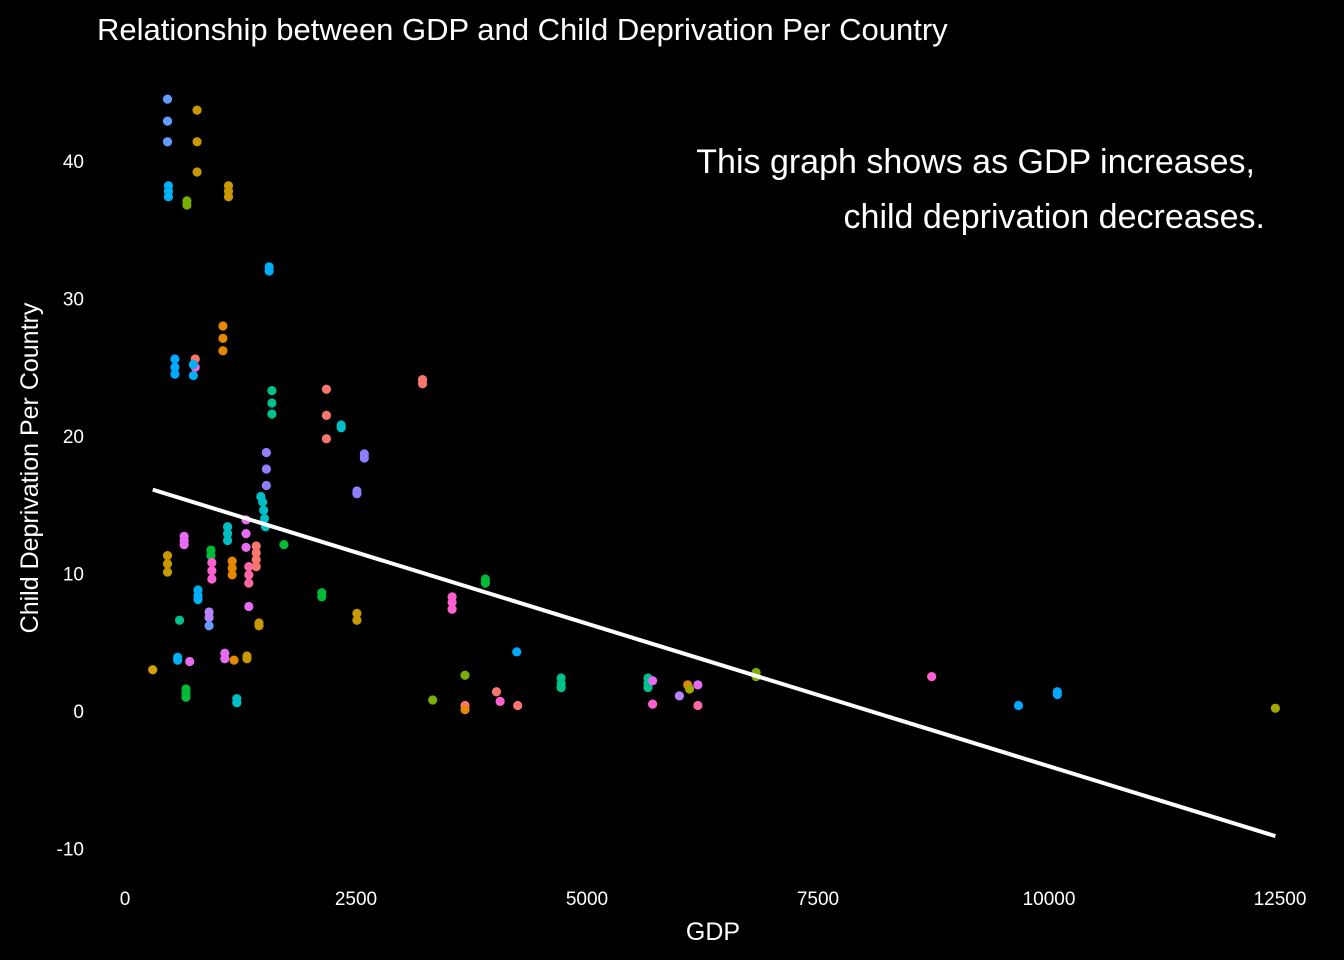 The height and width of the screenshot is (960, 1344). What do you see at coordinates (73, 300) in the screenshot?
I see `y-tick-label: 30` at bounding box center [73, 300].